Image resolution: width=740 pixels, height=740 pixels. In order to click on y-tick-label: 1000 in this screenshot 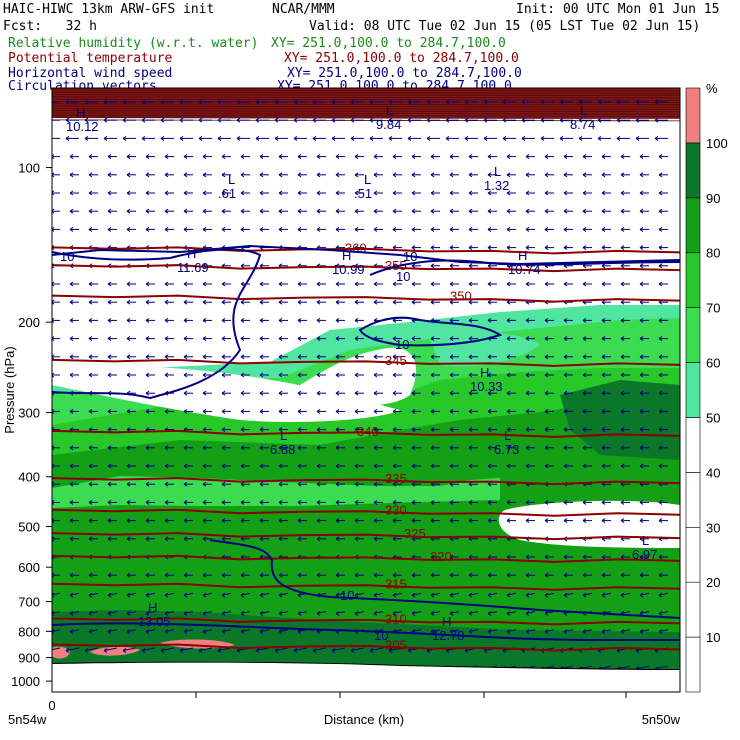, I will do `click(25, 681)`.